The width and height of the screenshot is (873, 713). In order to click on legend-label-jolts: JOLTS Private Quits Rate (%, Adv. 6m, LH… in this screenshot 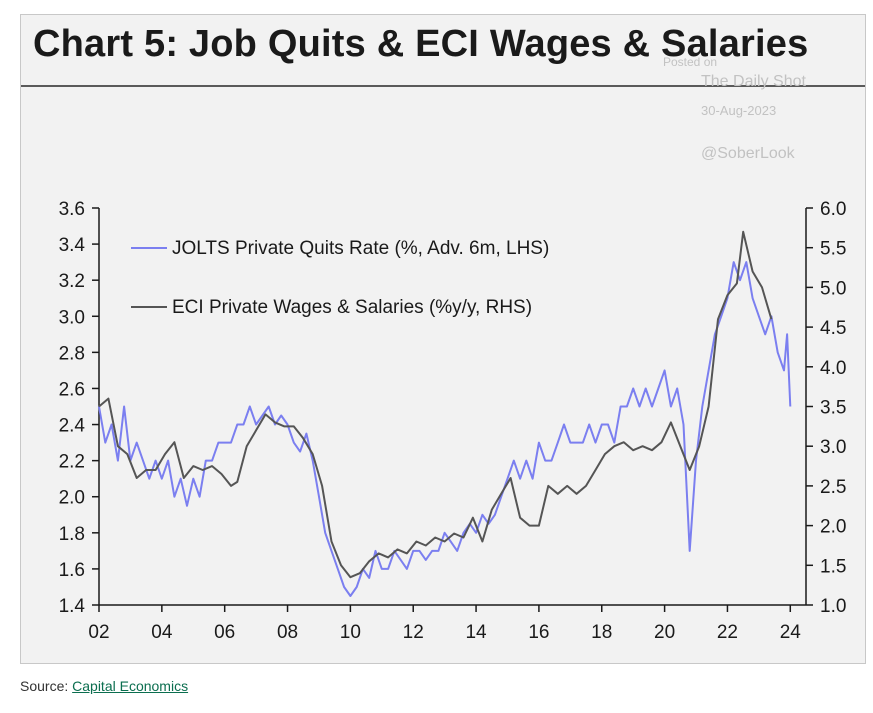, I will do `click(360, 248)`.